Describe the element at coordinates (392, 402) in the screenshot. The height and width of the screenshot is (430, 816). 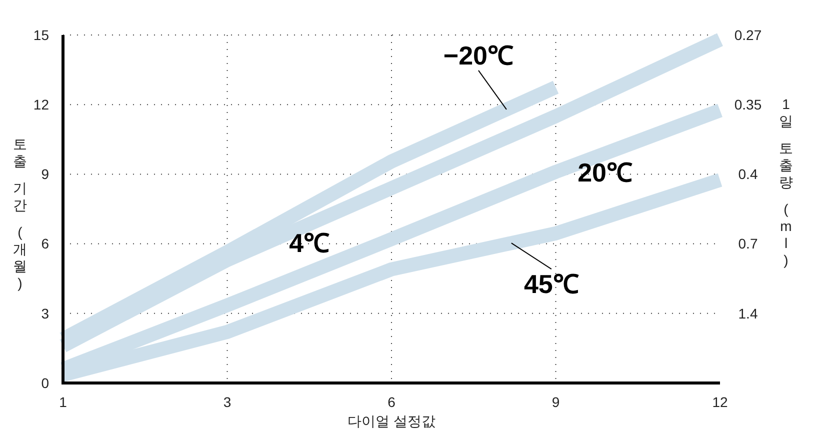
I see `x-tick-label: 6` at that location.